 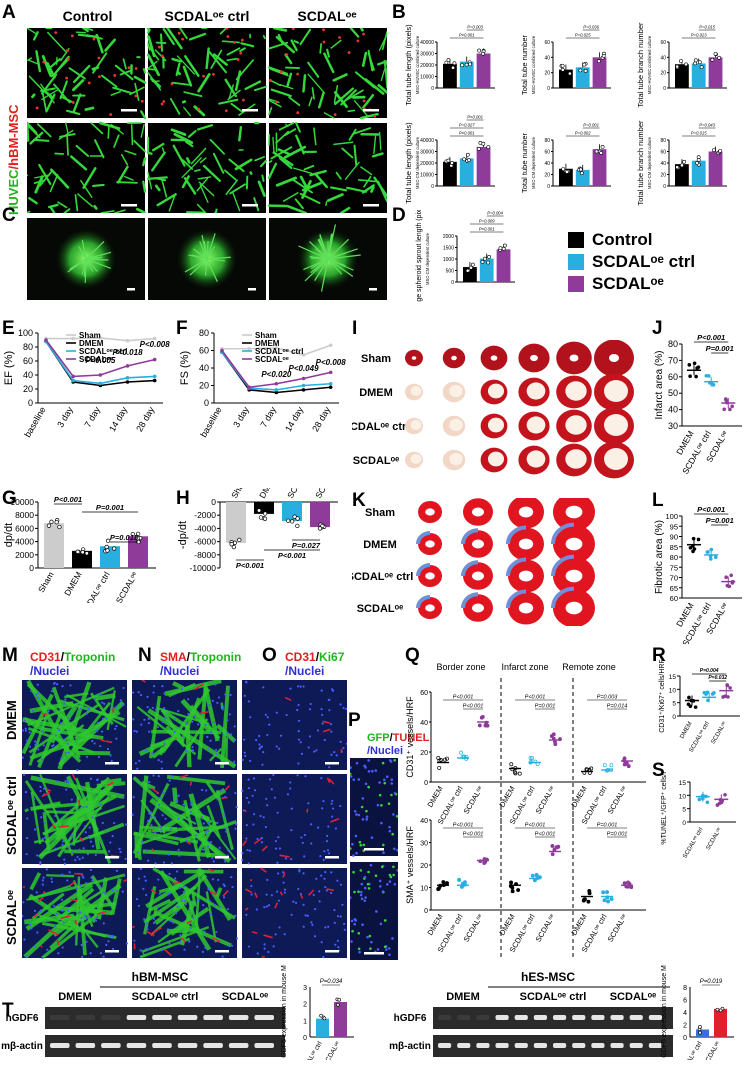 I want to click on p-value: P=0.036, so click(x=591, y=27).